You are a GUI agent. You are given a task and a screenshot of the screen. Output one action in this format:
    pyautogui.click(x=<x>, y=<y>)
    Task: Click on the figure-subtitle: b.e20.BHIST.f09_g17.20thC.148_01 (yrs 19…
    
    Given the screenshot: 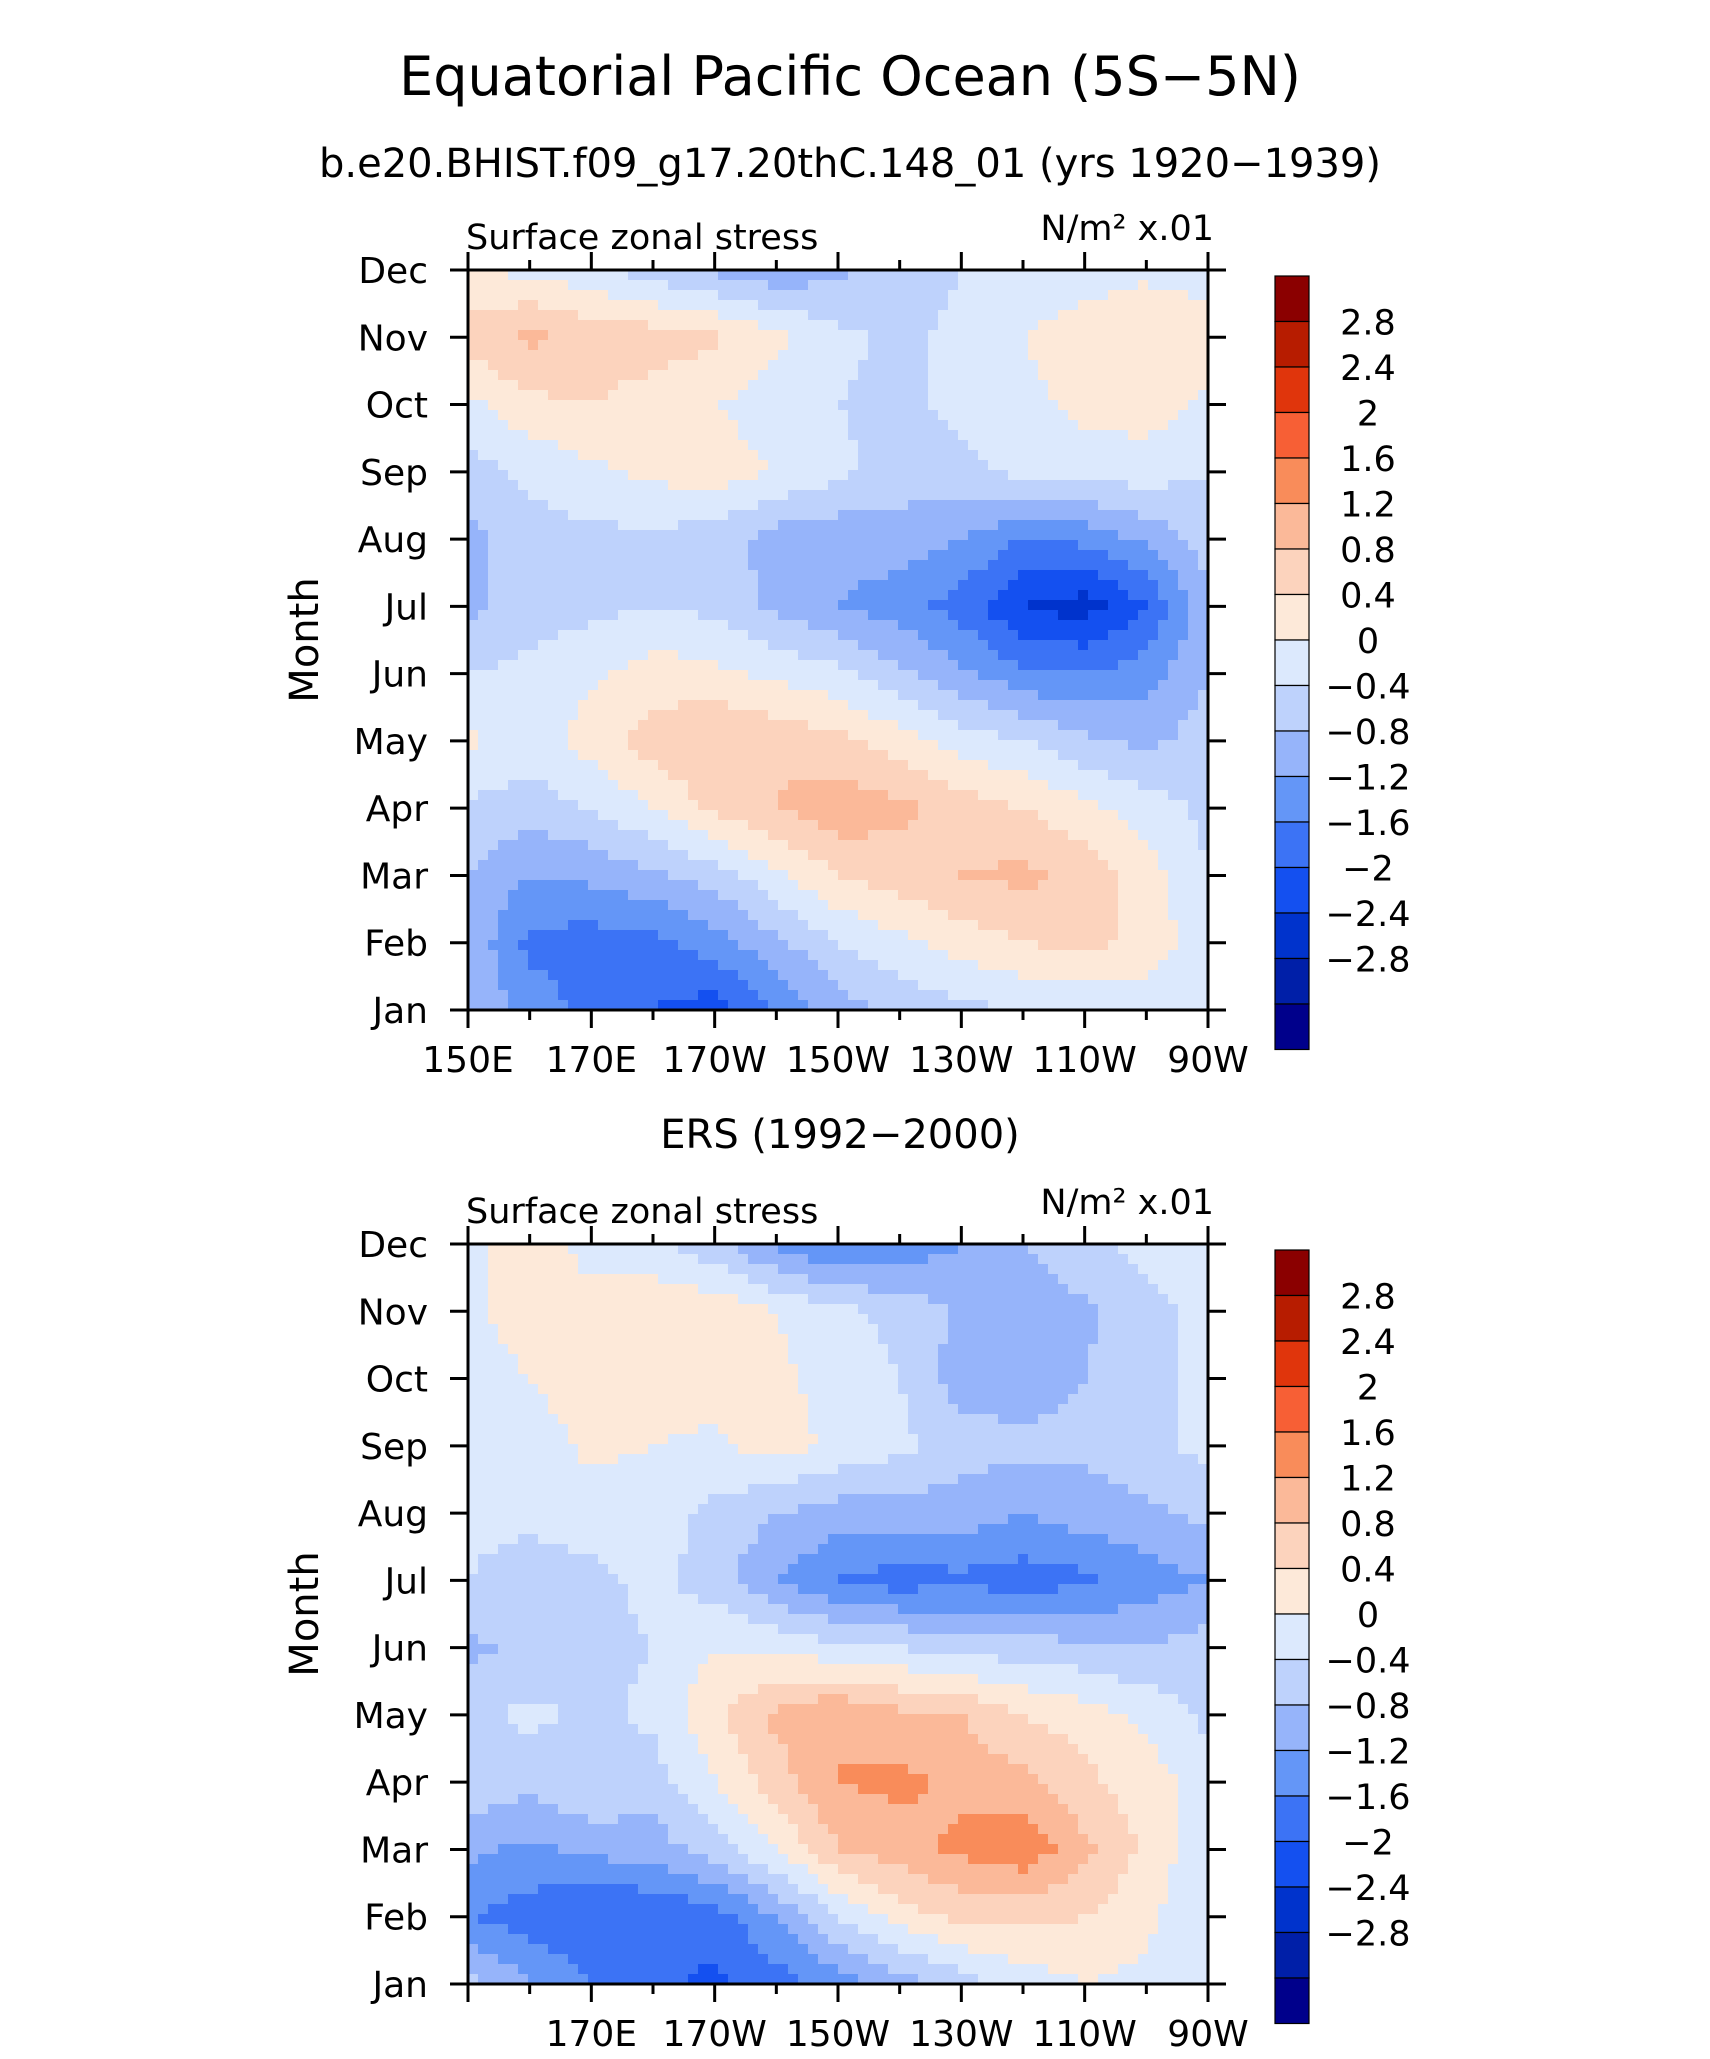 What is the action you would take?
    pyautogui.click(x=850, y=164)
    